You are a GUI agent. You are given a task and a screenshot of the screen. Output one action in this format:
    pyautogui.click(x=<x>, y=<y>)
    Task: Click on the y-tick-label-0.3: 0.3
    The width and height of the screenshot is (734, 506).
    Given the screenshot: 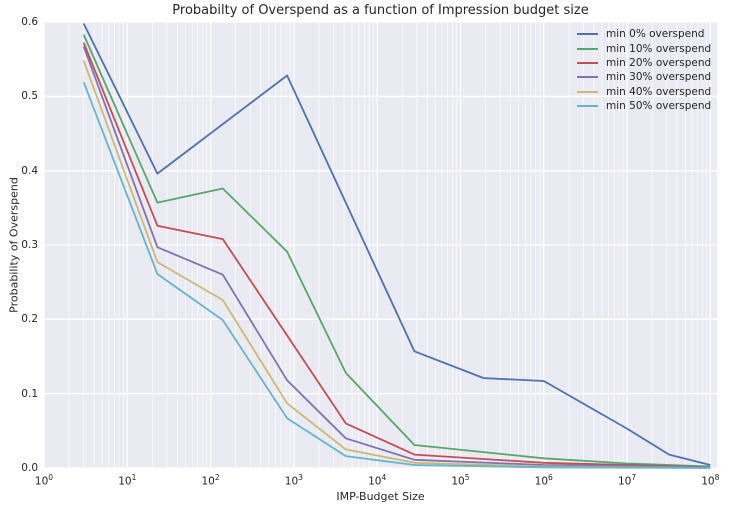 What is the action you would take?
    pyautogui.click(x=29, y=245)
    